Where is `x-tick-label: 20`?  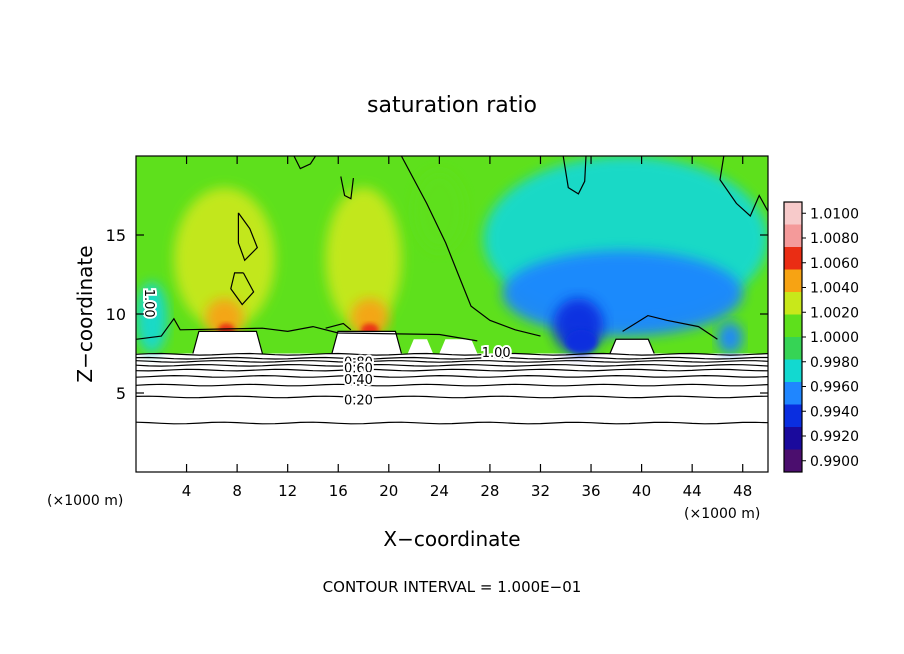
x-tick-label: 20 is located at coordinates (388, 491).